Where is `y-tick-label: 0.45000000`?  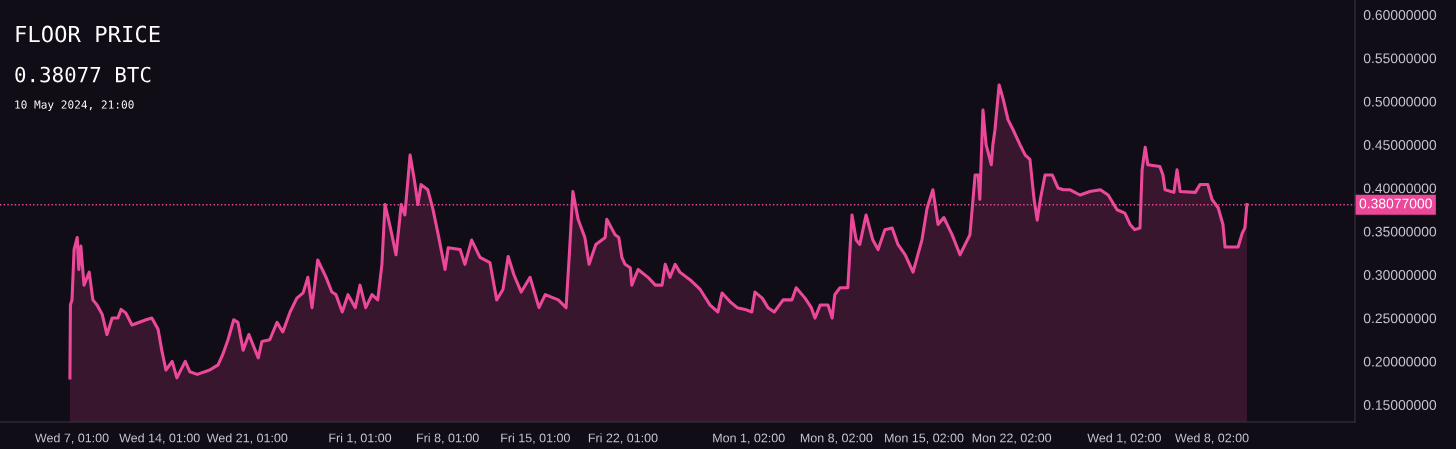
y-tick-label: 0.45000000 is located at coordinates (1400, 145).